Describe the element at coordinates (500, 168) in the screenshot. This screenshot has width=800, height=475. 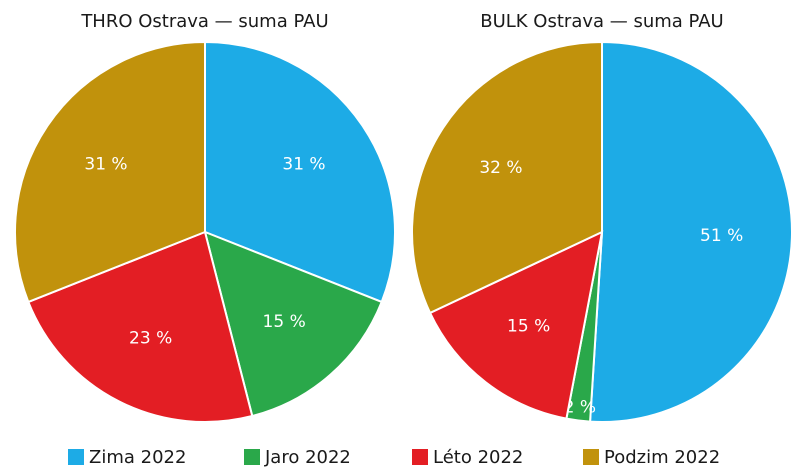
I see `value-label: 32 %` at that location.